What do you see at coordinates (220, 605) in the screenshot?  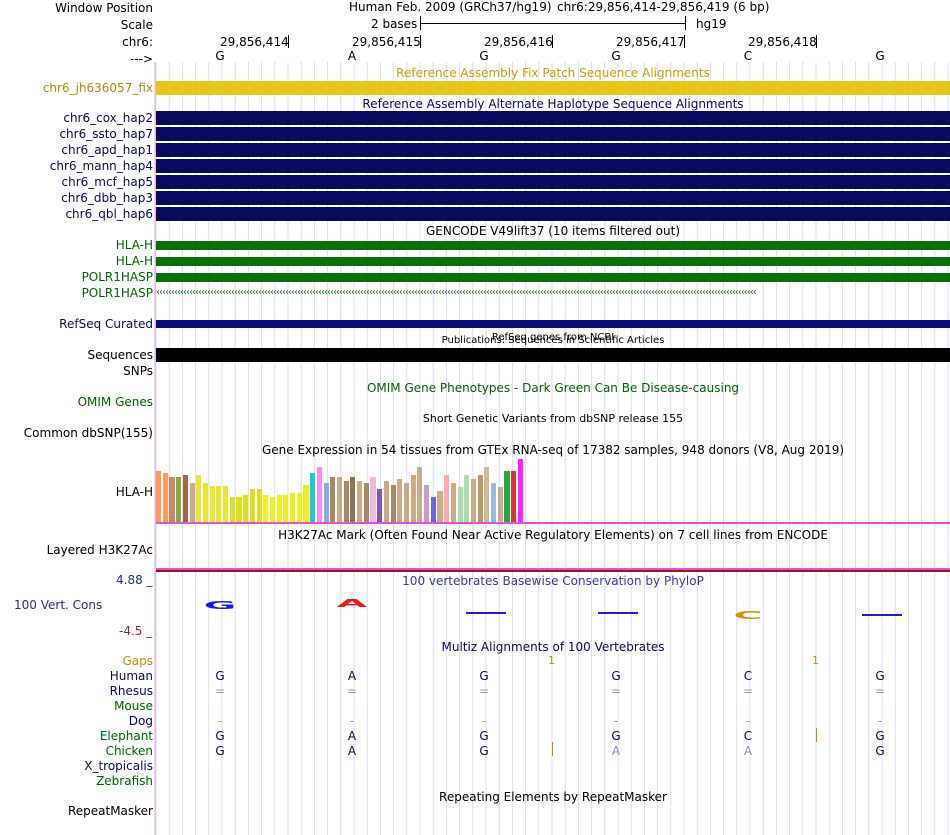 I see `conservation-logo-letter: G` at bounding box center [220, 605].